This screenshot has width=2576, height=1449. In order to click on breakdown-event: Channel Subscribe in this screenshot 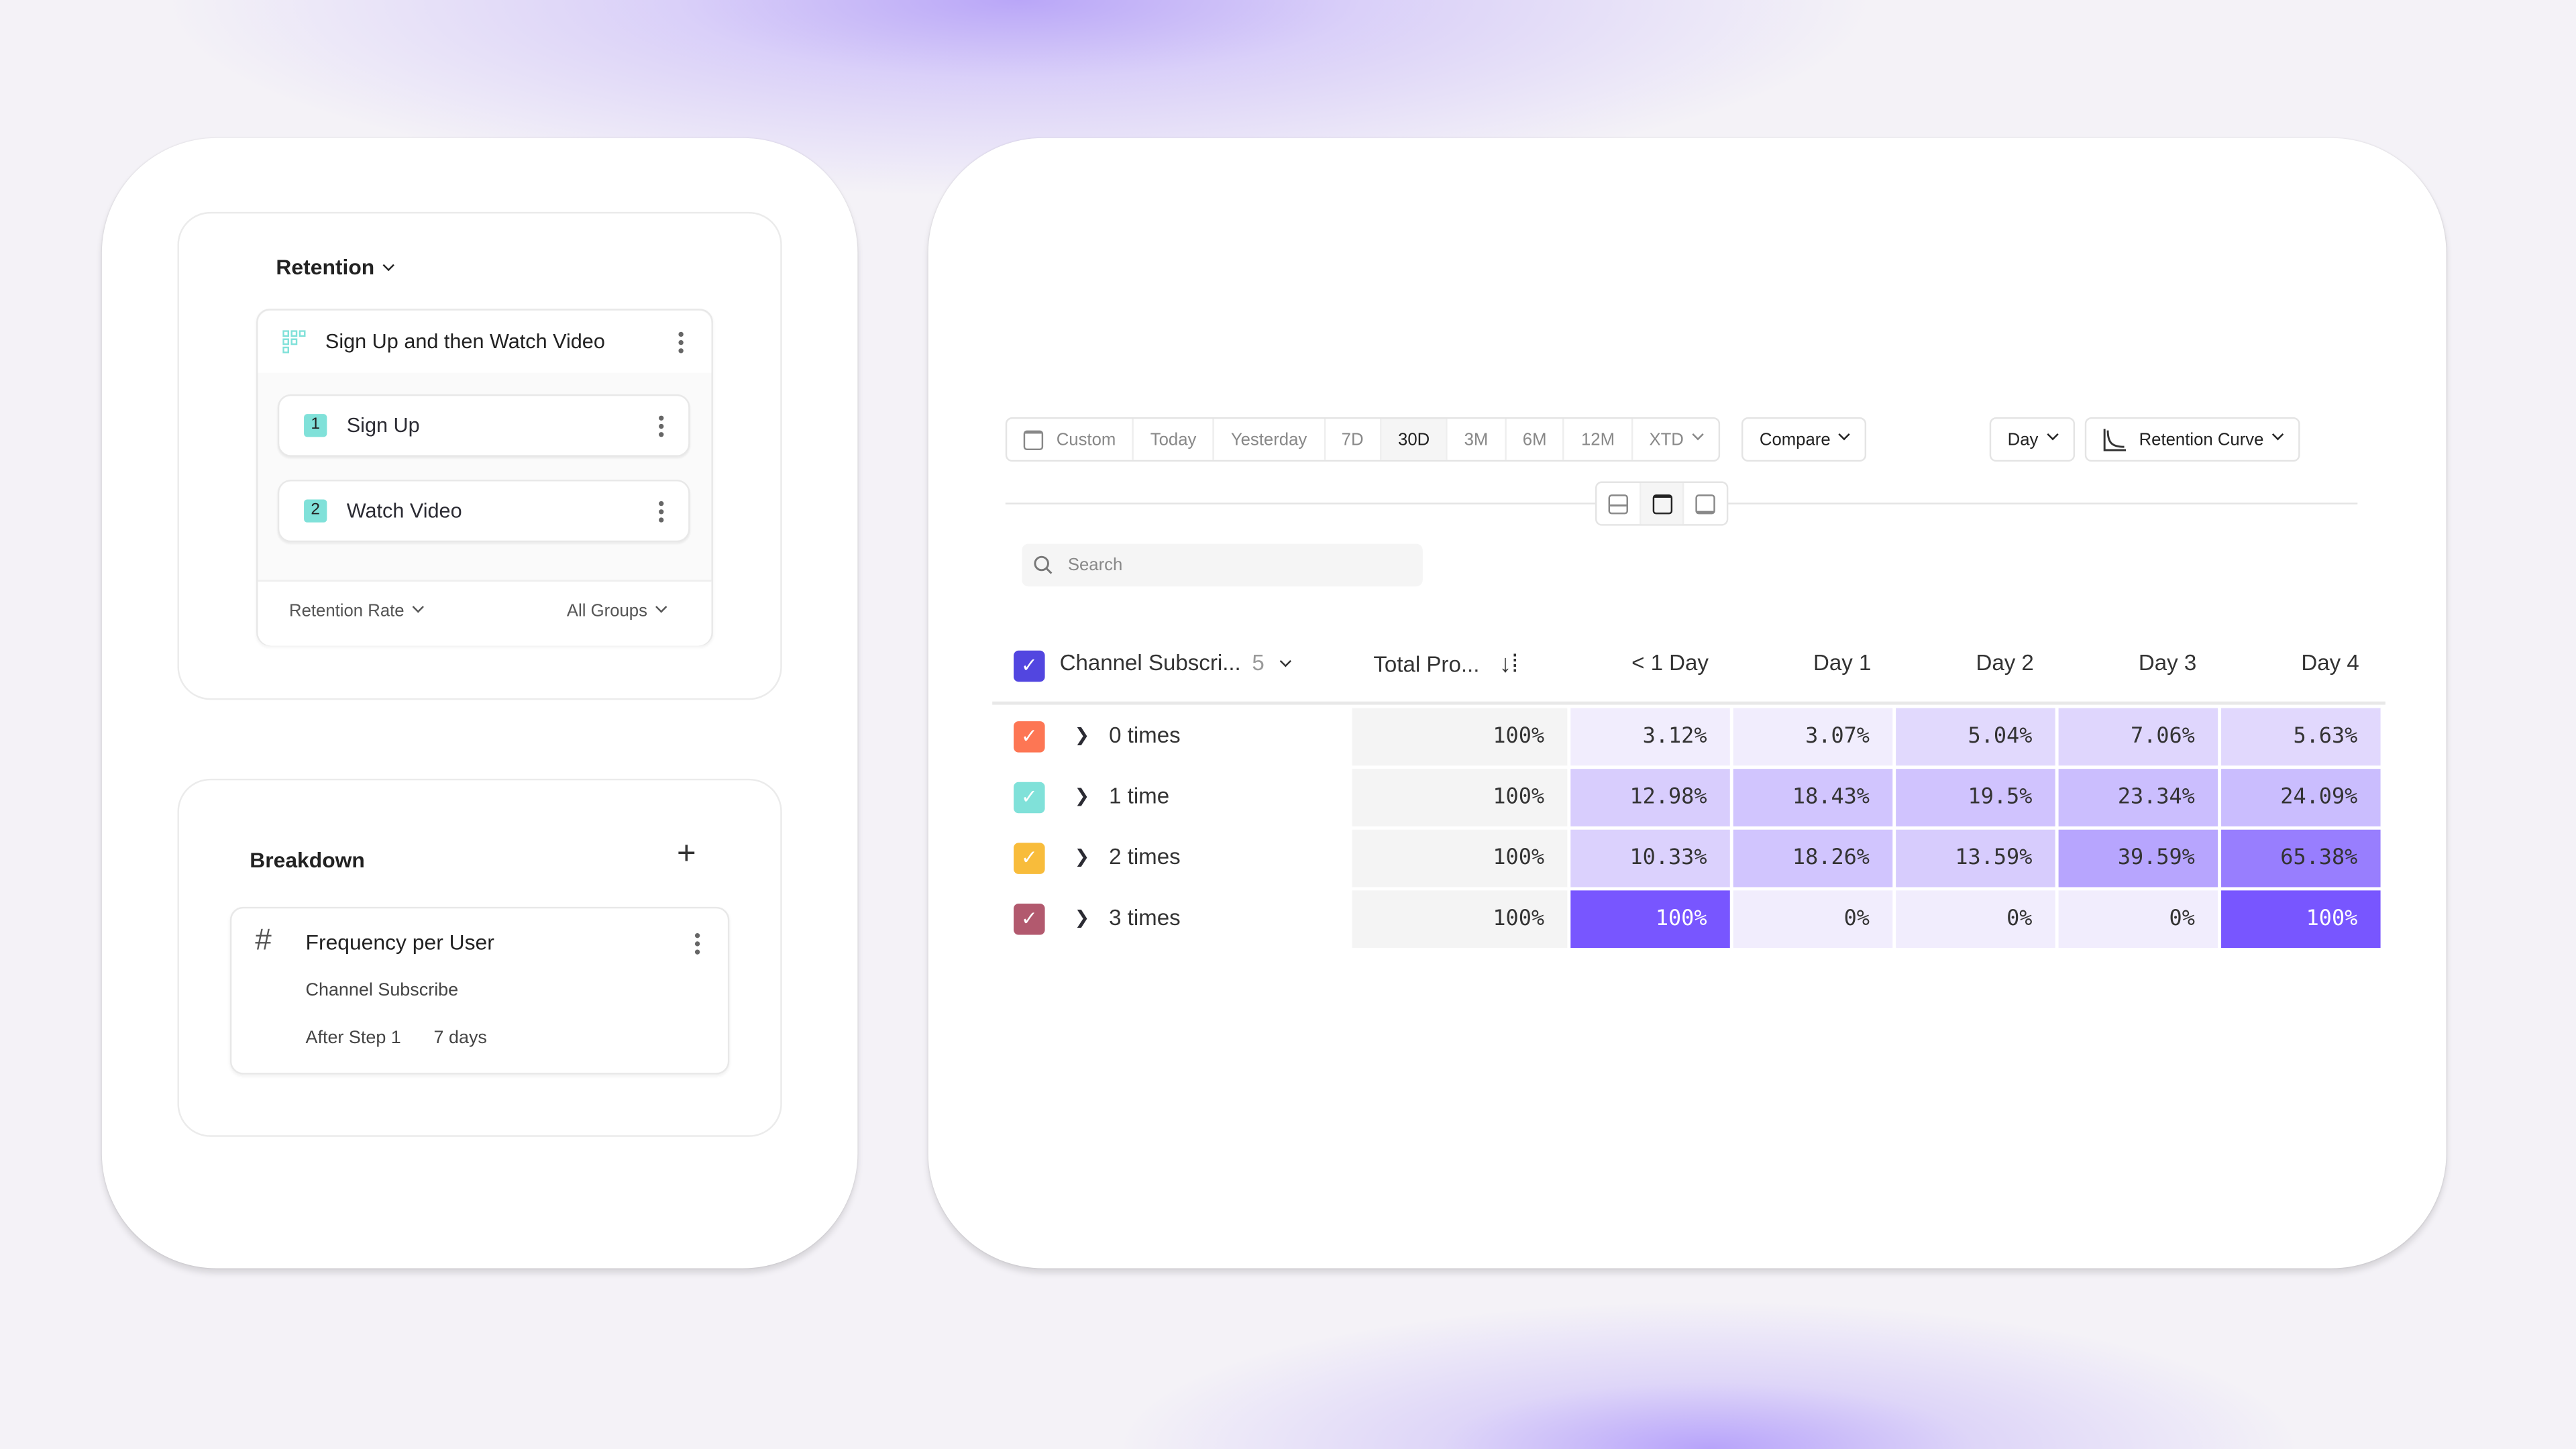, I will do `click(382, 991)`.